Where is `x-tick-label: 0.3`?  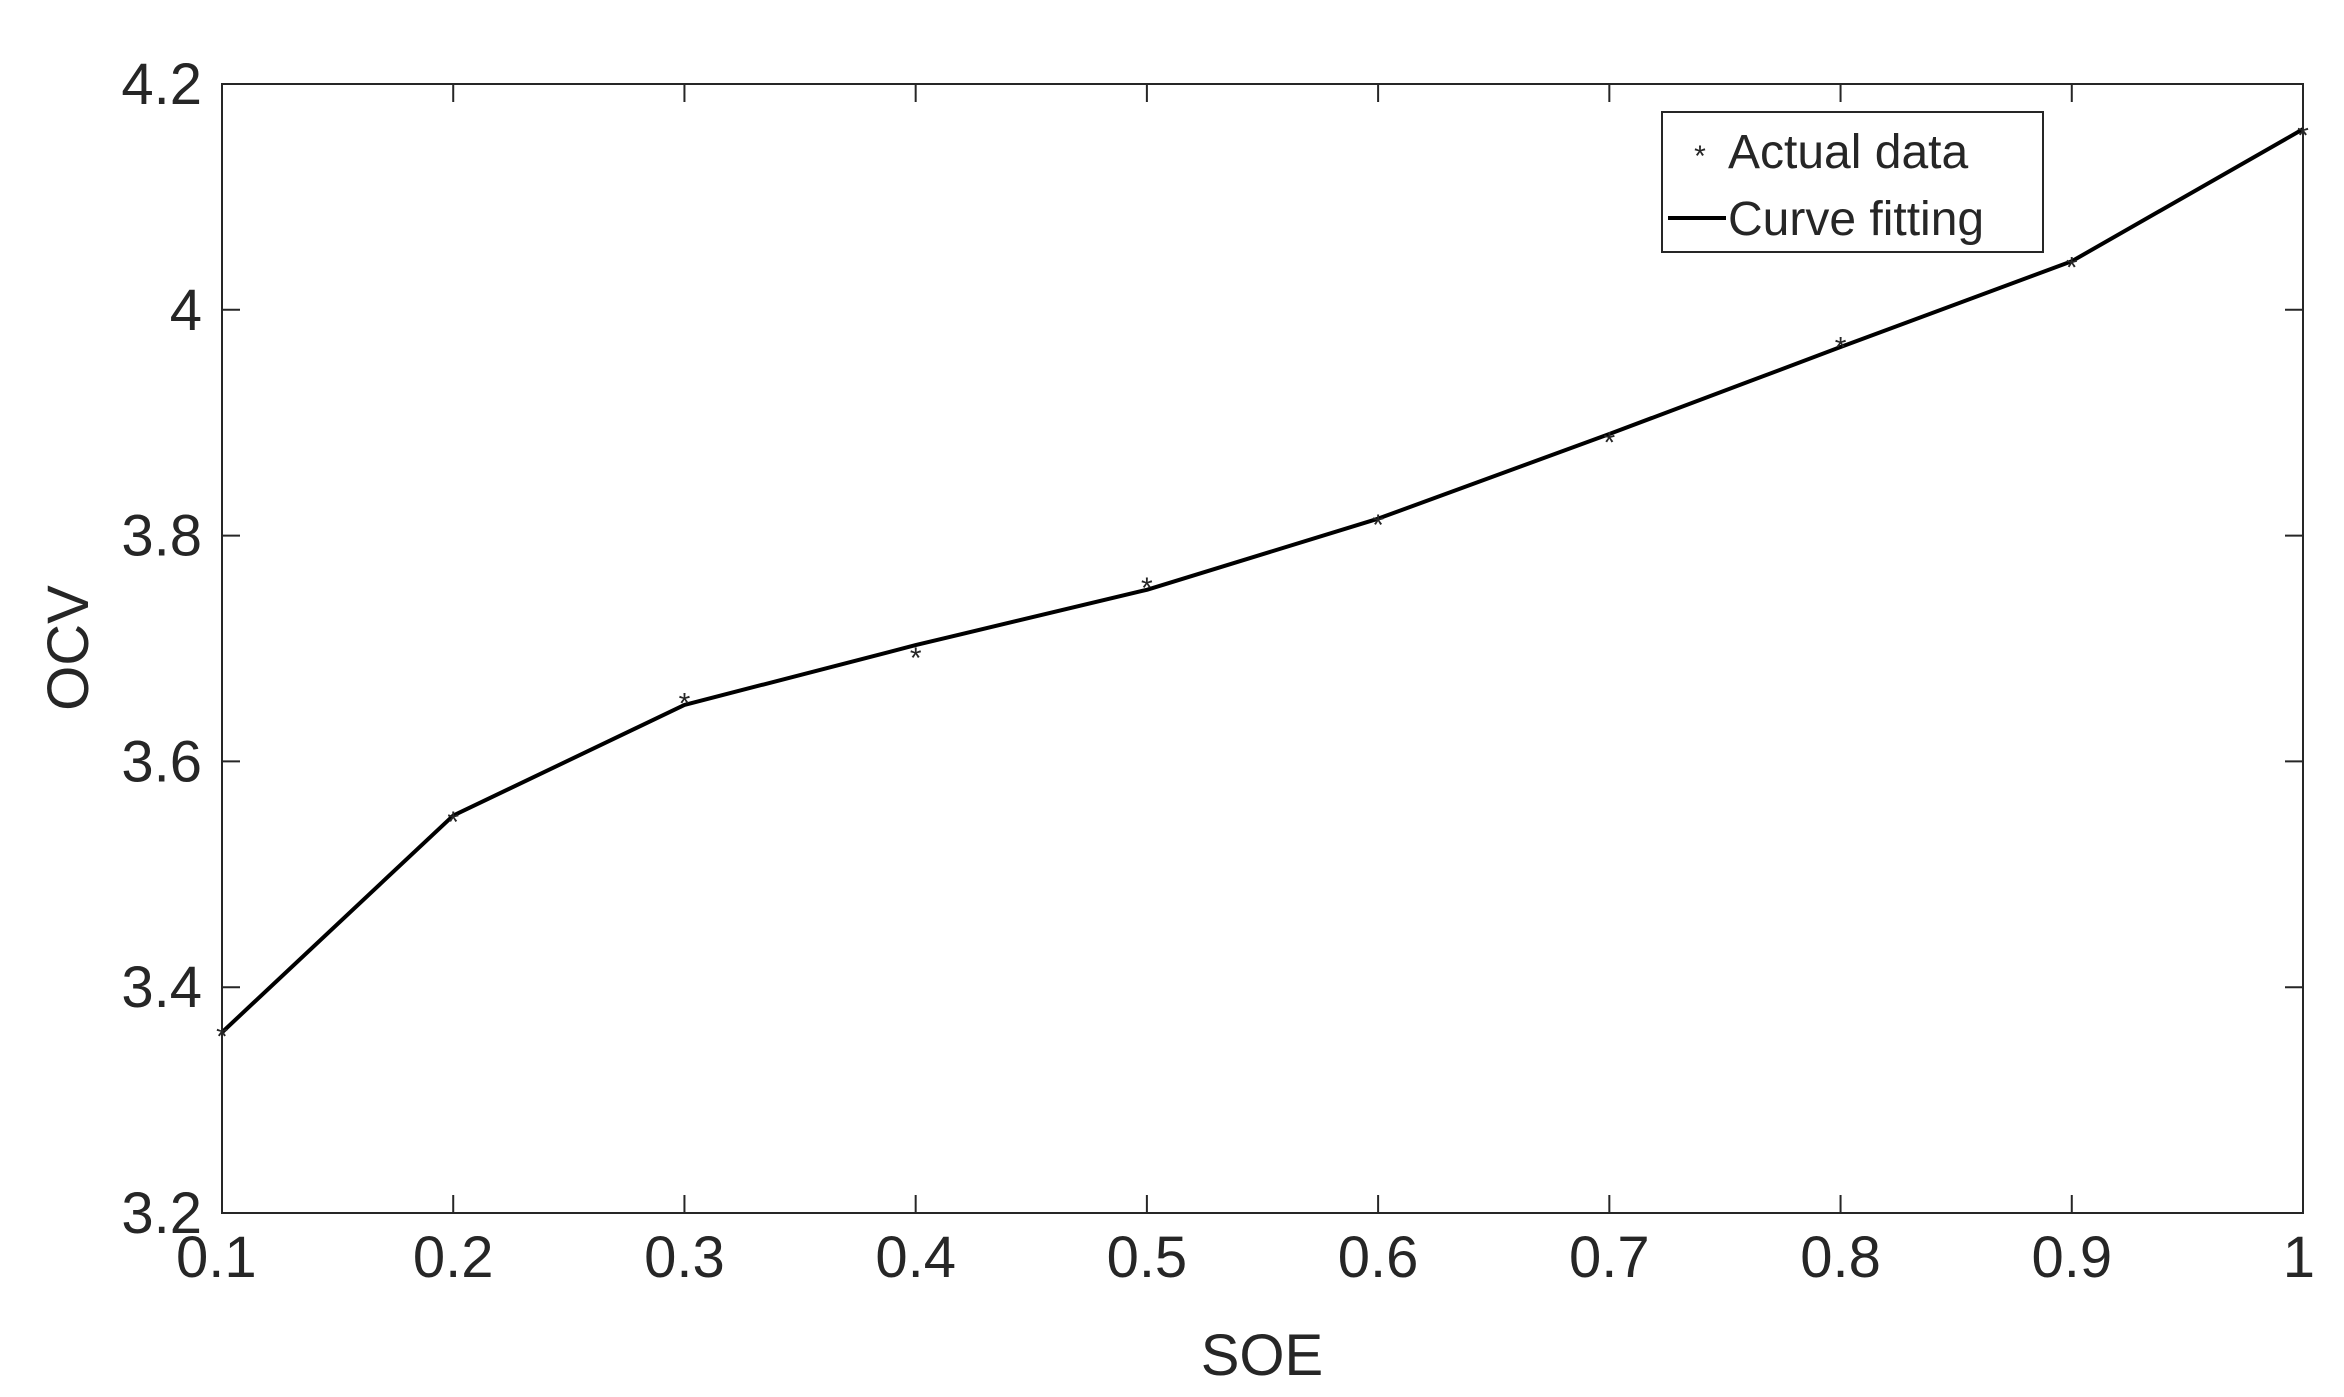 x-tick-label: 0.3 is located at coordinates (684, 1257).